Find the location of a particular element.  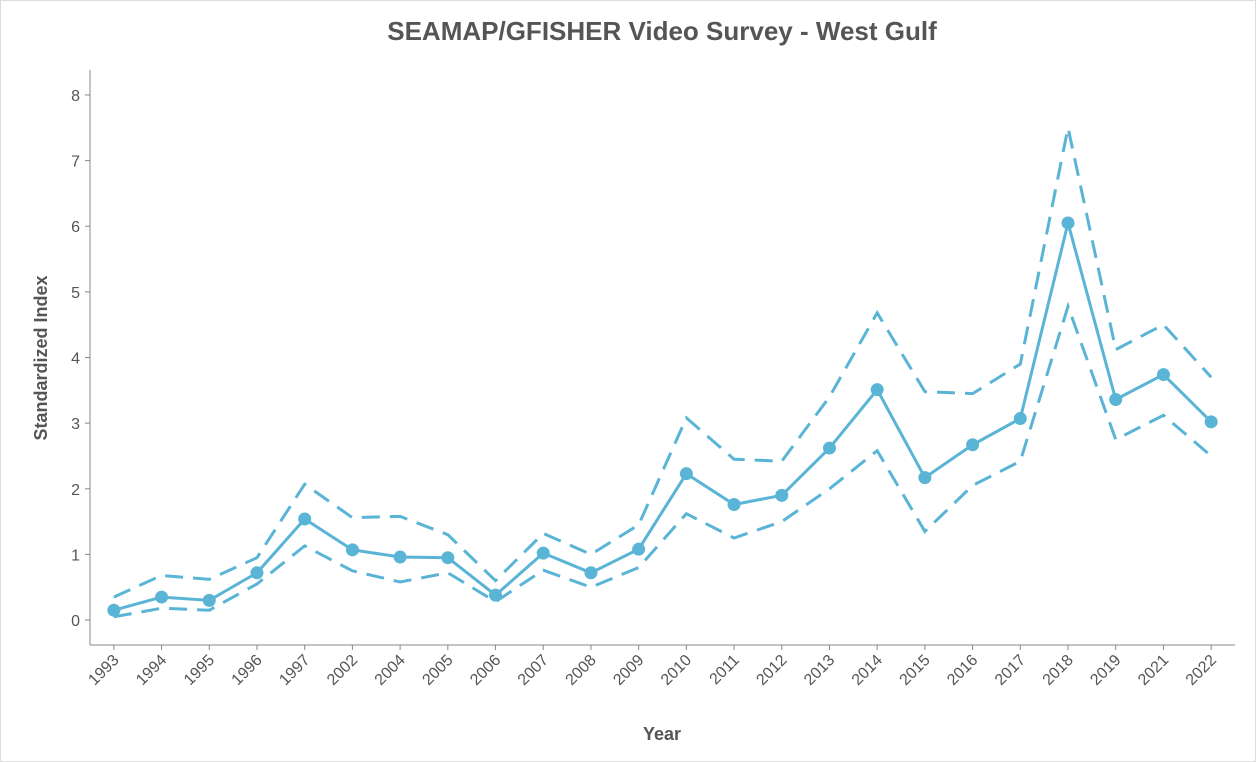

x-axis-label: Year is located at coordinates (662, 734).